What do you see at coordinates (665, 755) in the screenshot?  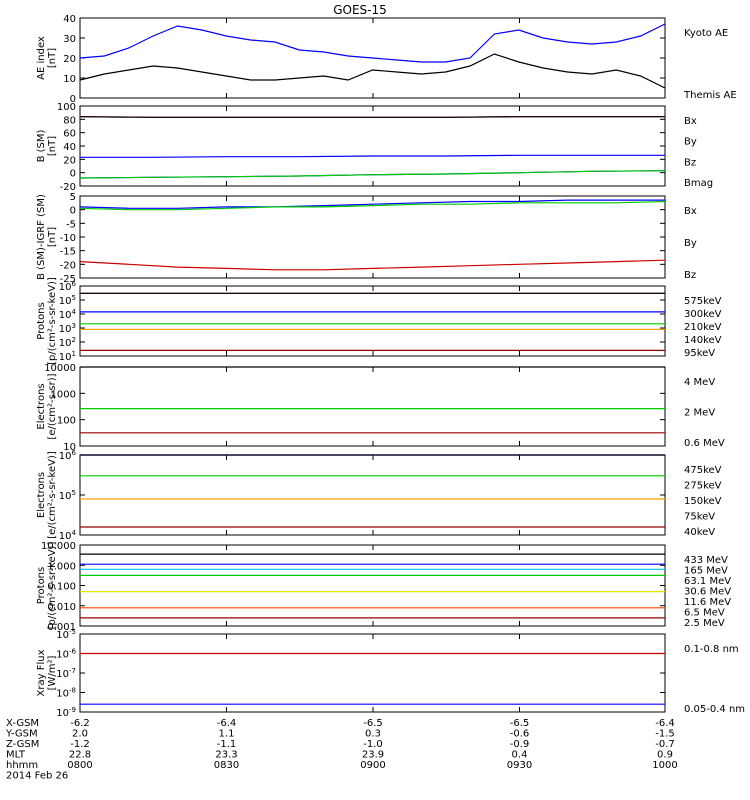 I see `x-row-value: 0.9` at bounding box center [665, 755].